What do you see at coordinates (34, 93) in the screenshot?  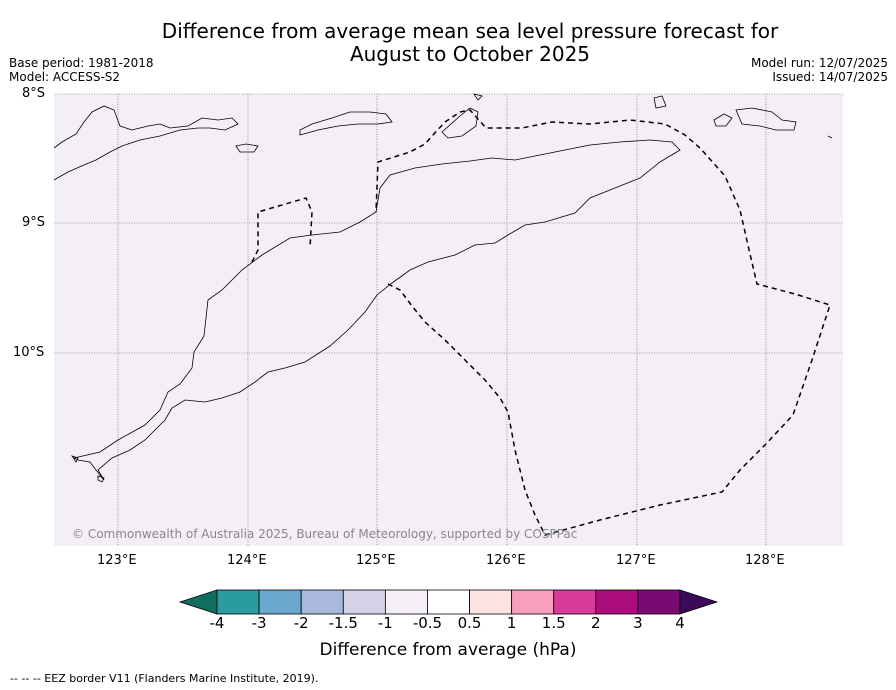 I see `lat-label-8s: 8°S` at bounding box center [34, 93].